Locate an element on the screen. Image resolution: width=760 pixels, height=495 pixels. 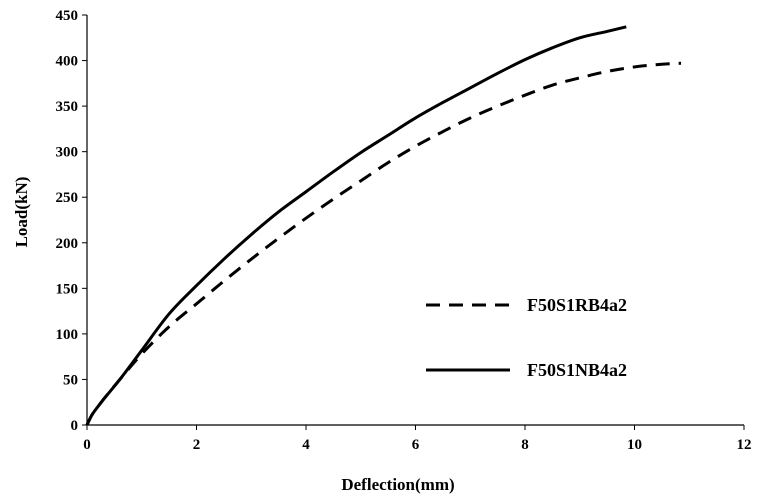
legend-label-f50s1nb4a2: F50S1NB4a2 is located at coordinates (577, 370).